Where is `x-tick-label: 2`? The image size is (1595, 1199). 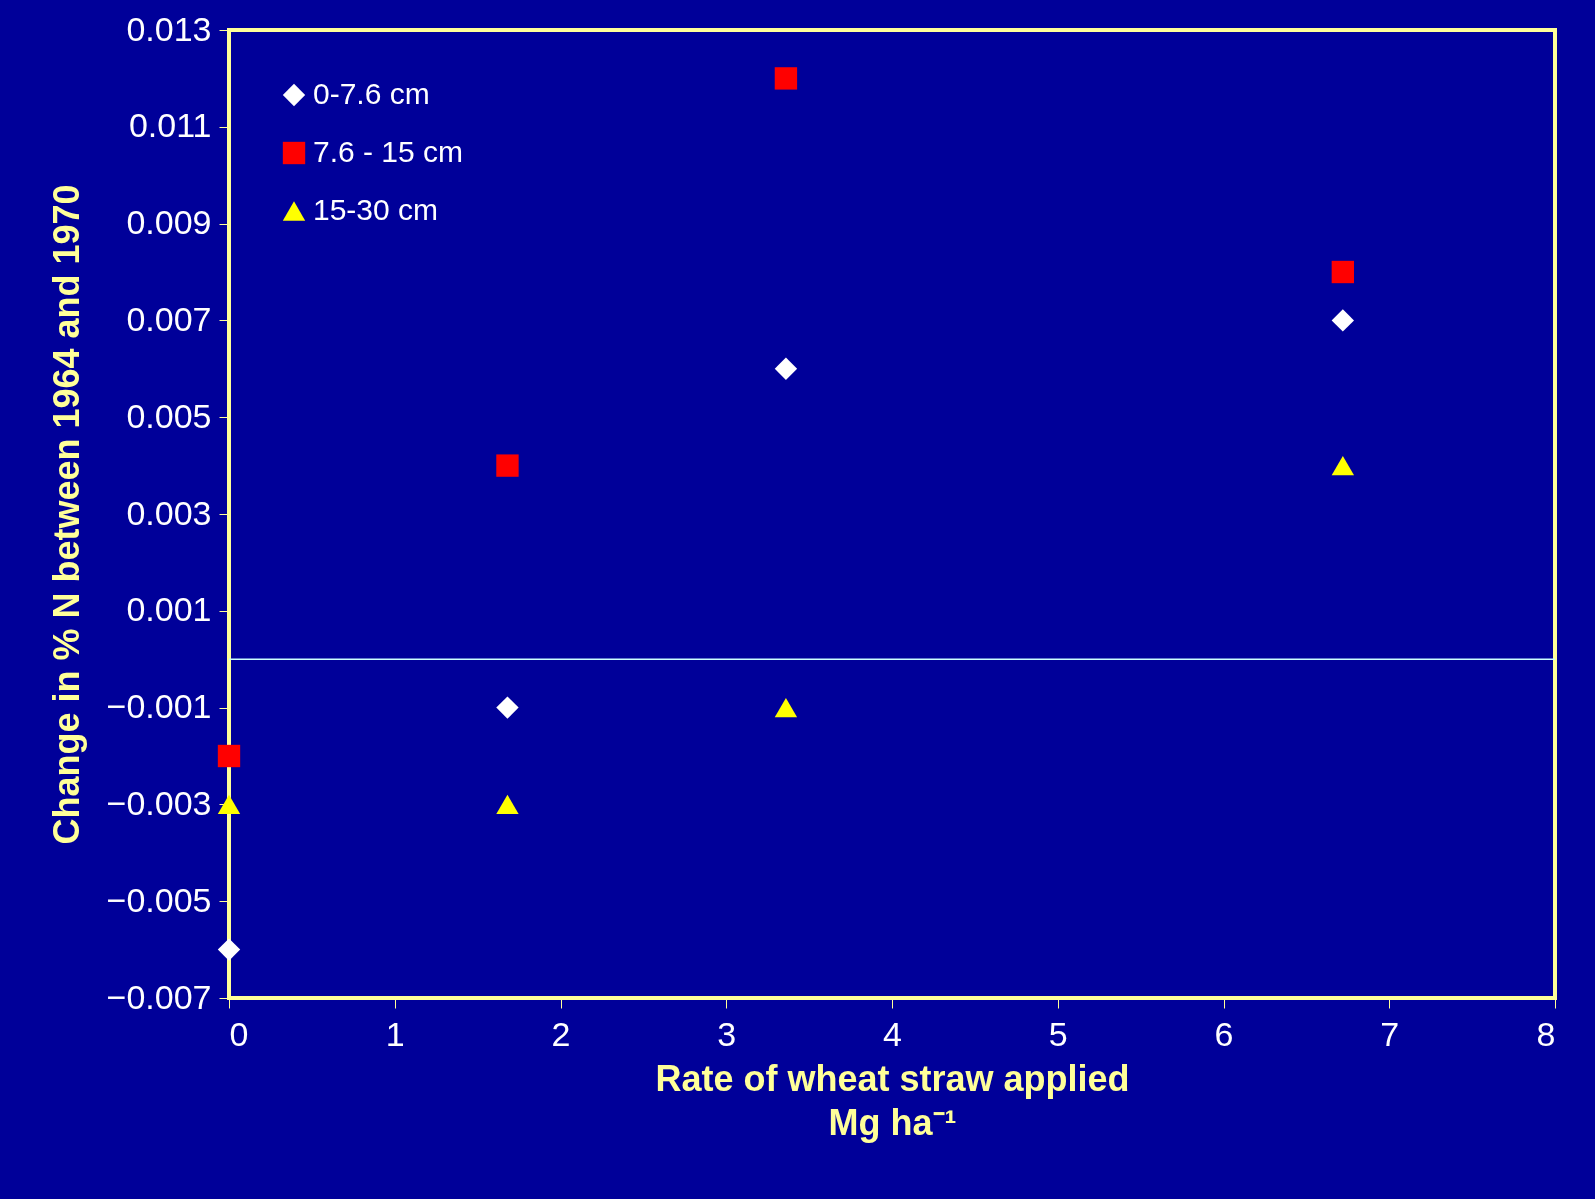 x-tick-label: 2 is located at coordinates (561, 1033).